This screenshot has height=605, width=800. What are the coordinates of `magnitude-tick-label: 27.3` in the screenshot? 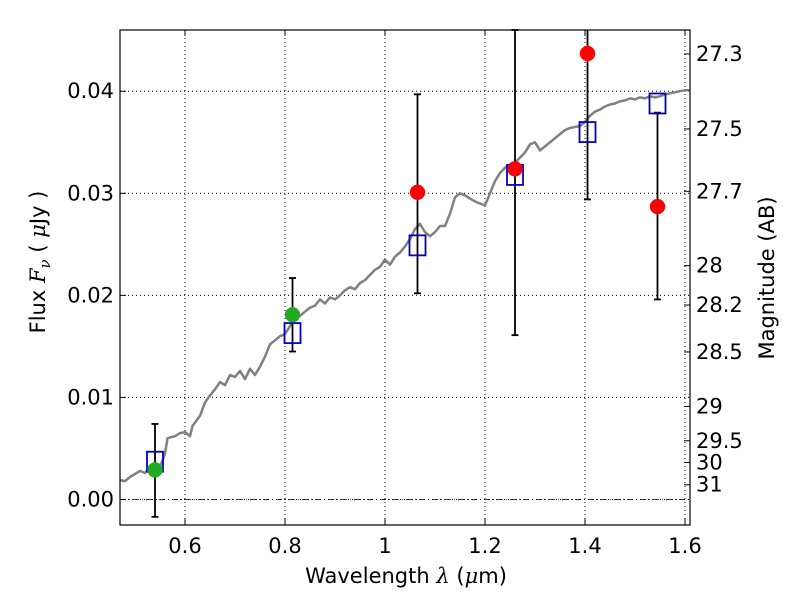 It's located at (719, 54).